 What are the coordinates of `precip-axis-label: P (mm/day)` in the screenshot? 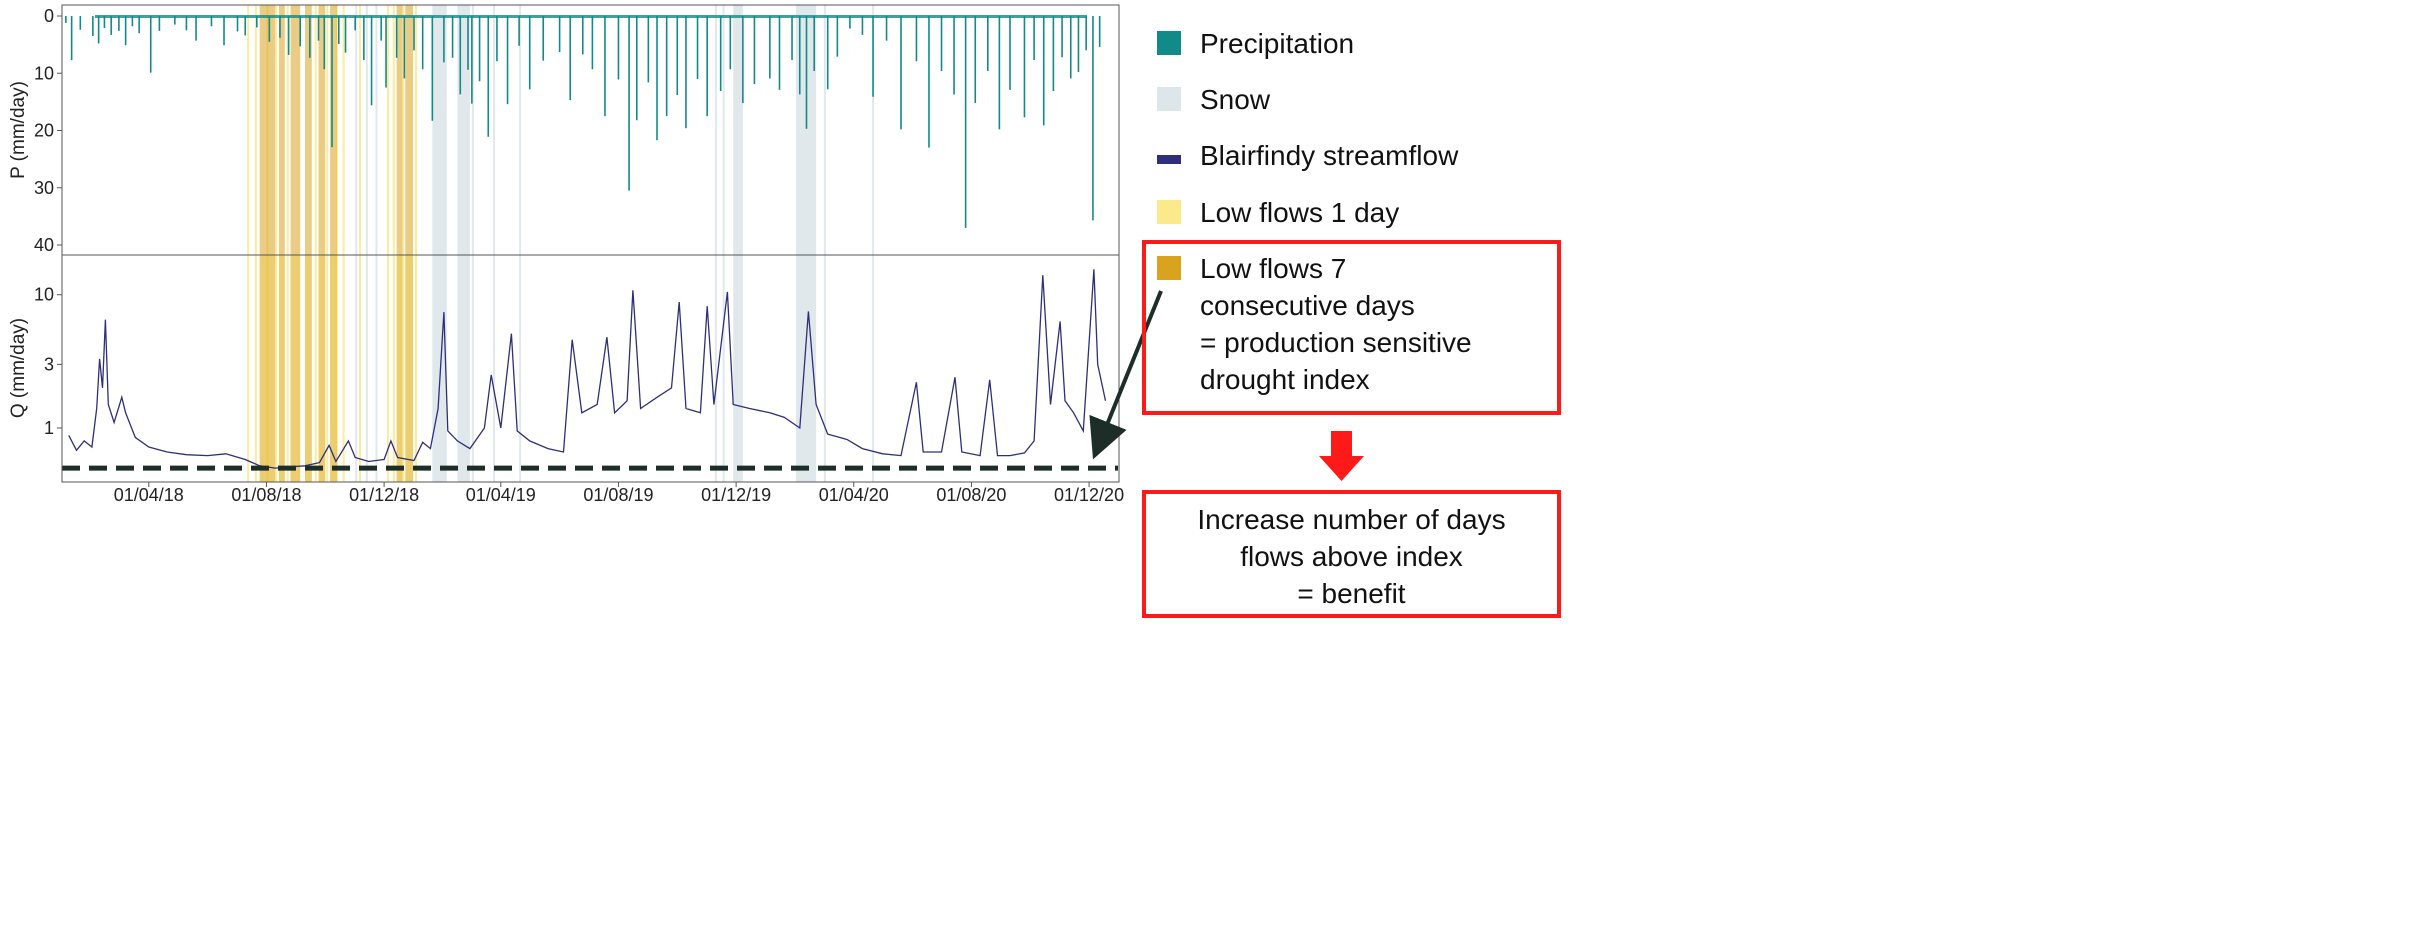 It's located at (18, 130).